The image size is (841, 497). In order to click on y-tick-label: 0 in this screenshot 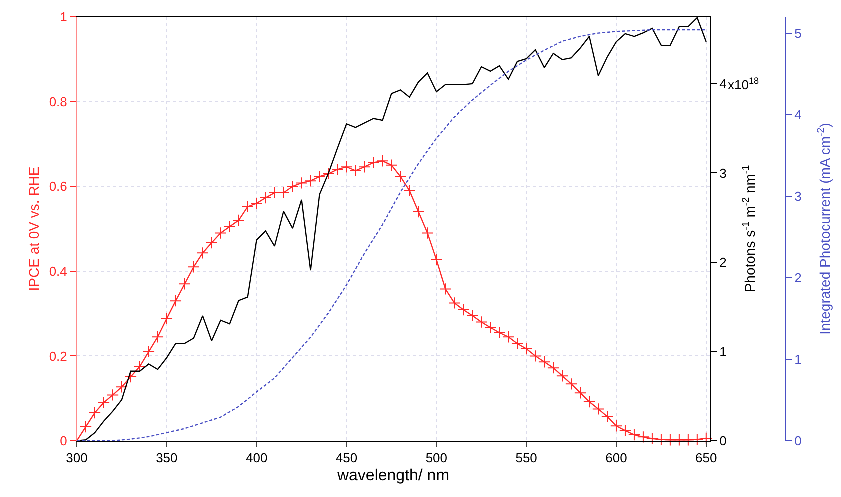, I will do `click(64, 441)`.